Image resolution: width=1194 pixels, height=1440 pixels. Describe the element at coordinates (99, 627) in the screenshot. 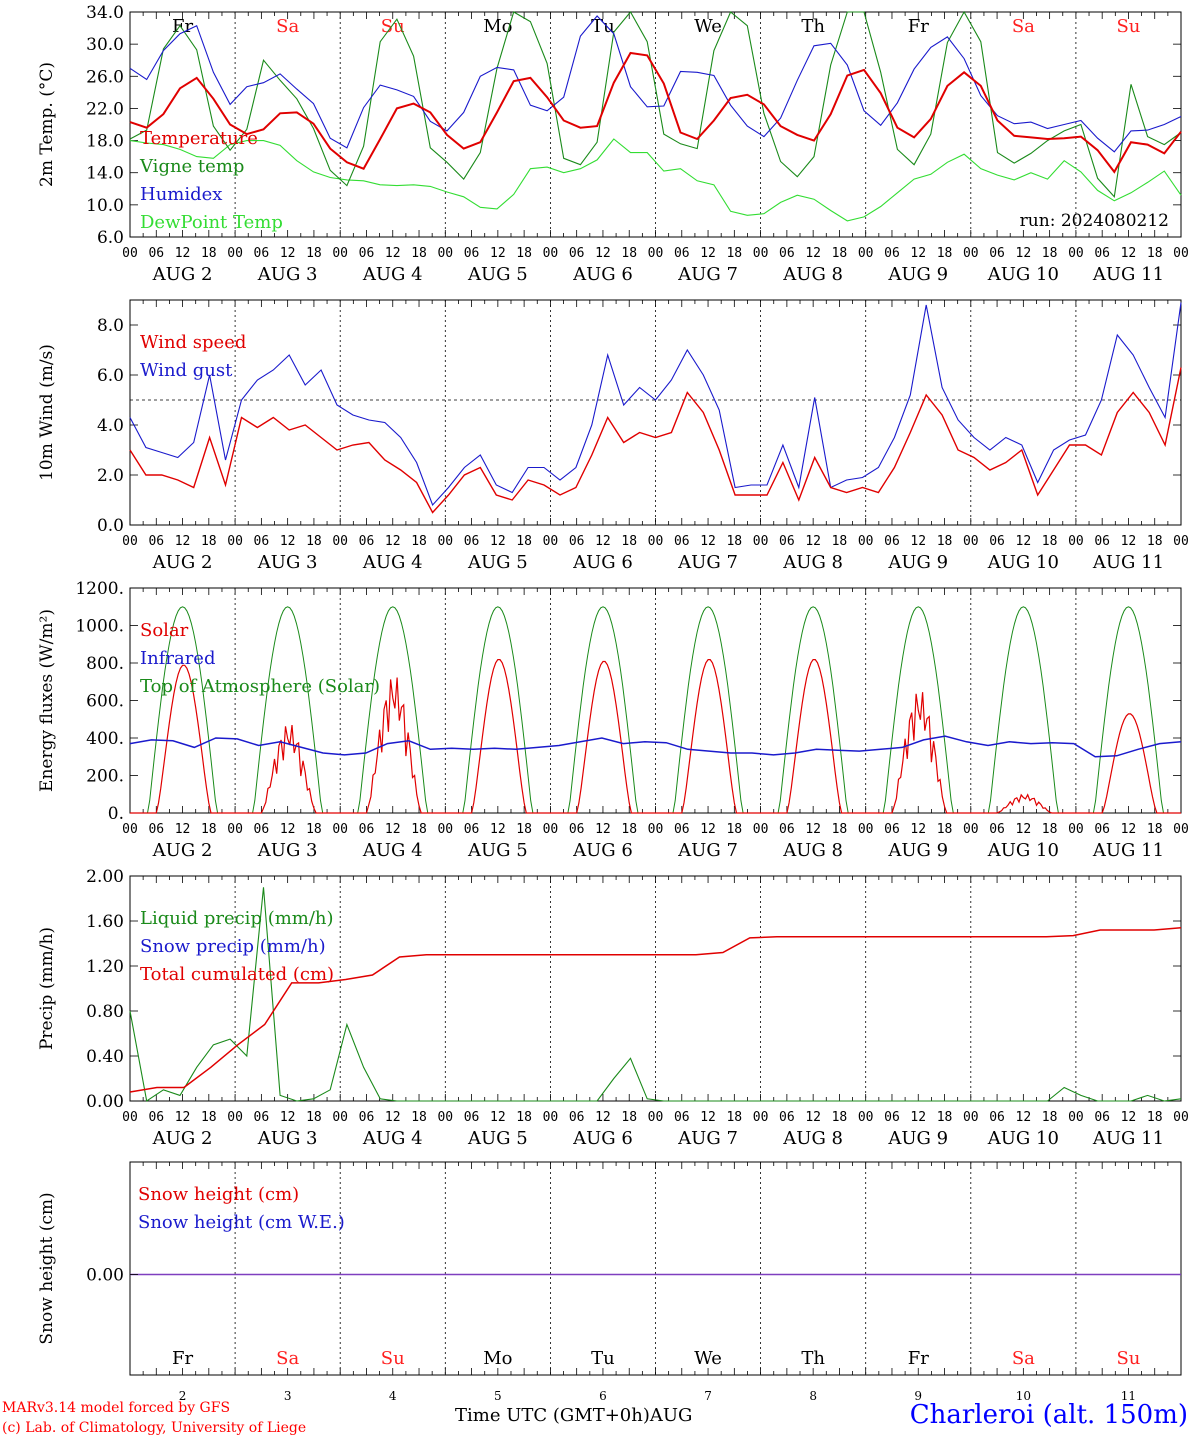

I see `y-tick-label: 1000.` at that location.